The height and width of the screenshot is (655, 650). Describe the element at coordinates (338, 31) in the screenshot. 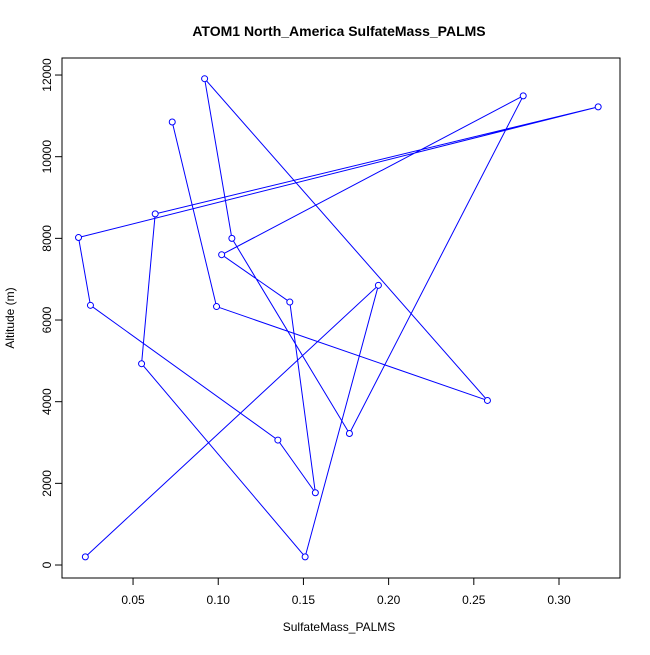

I see `chart-title: ATOM1 North_America SulfateMass_PALMS` at that location.